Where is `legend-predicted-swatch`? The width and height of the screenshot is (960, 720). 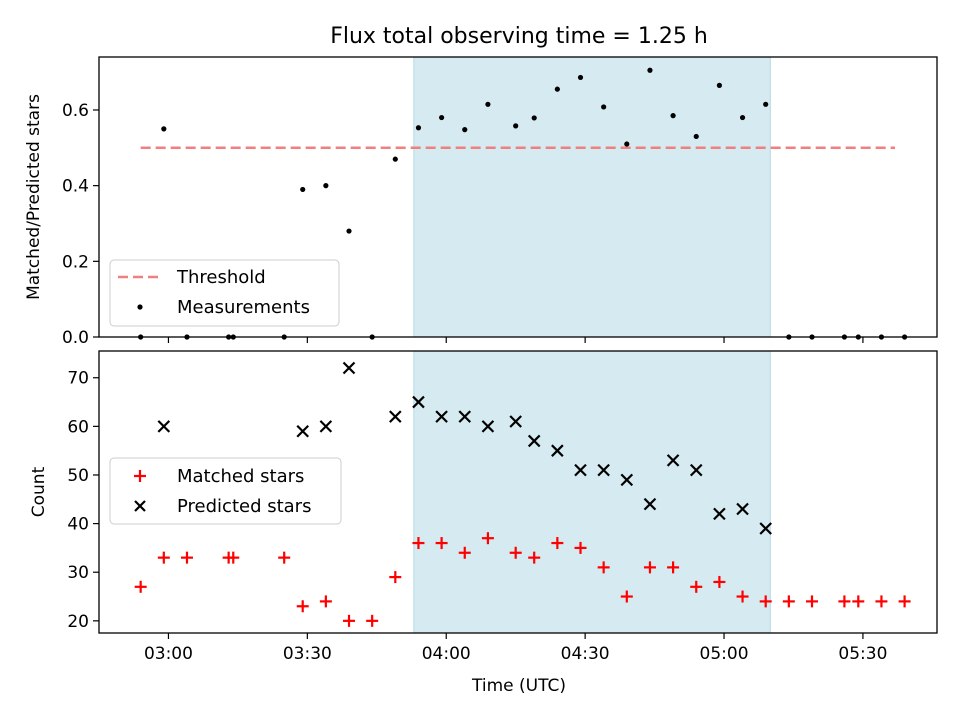 legend-predicted-swatch is located at coordinates (140, 506).